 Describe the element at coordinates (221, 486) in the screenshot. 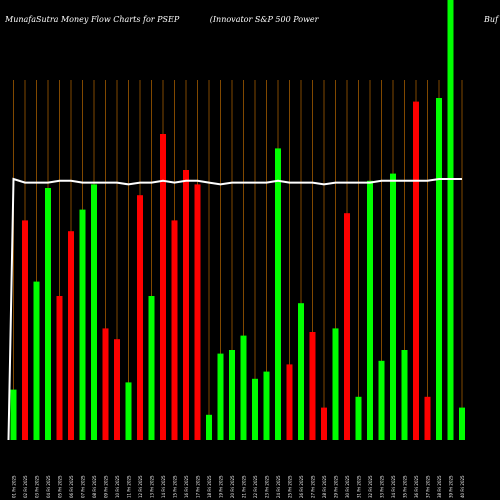

I see `x-tick-label: 19 Fri 2025` at that location.